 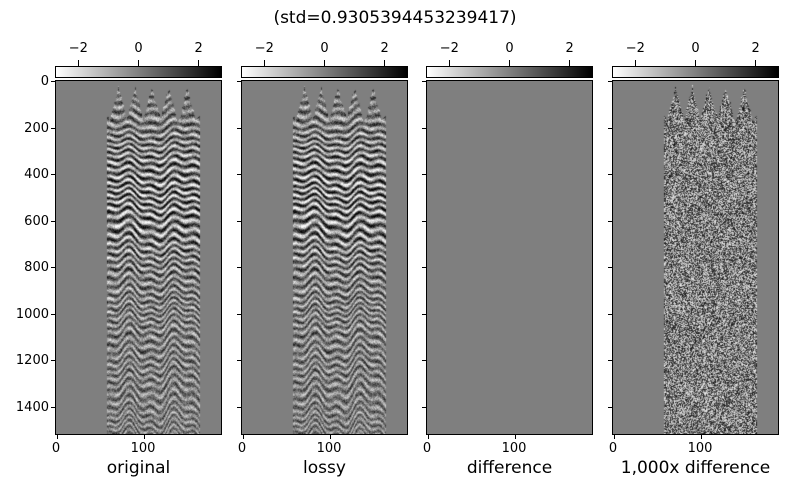 What do you see at coordinates (36, 221) in the screenshot?
I see `y-tick-label: 600` at bounding box center [36, 221].